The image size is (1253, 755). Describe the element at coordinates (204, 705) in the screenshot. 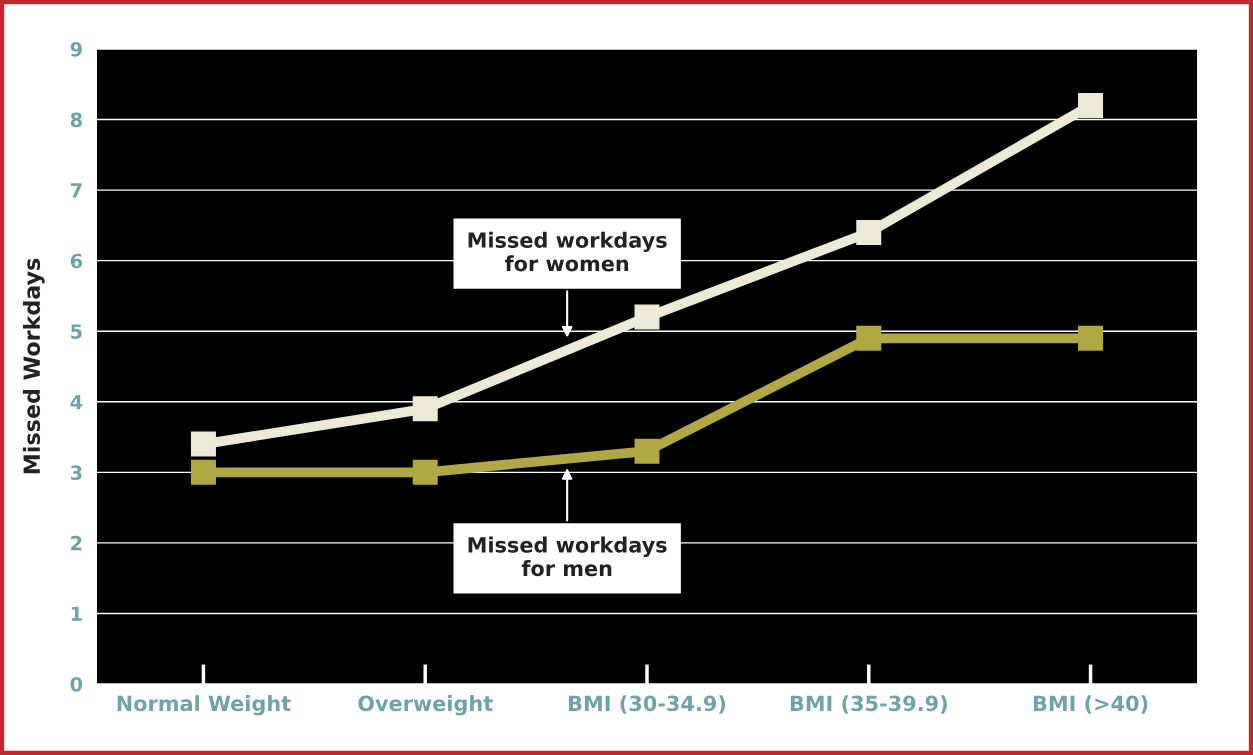

I see `x-tick-label: Normal Weight` at that location.